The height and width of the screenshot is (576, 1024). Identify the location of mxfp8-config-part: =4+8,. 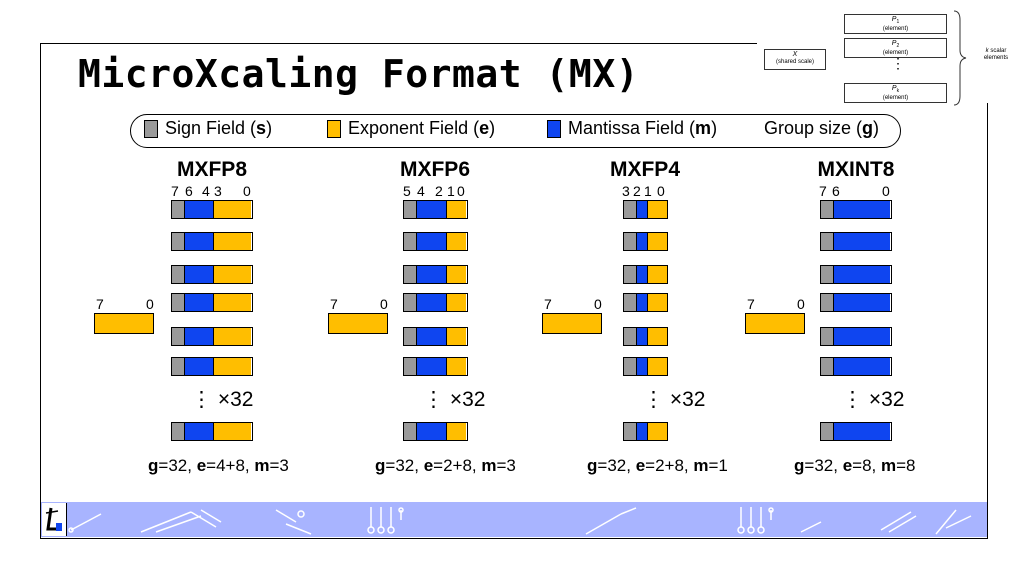
(230, 465).